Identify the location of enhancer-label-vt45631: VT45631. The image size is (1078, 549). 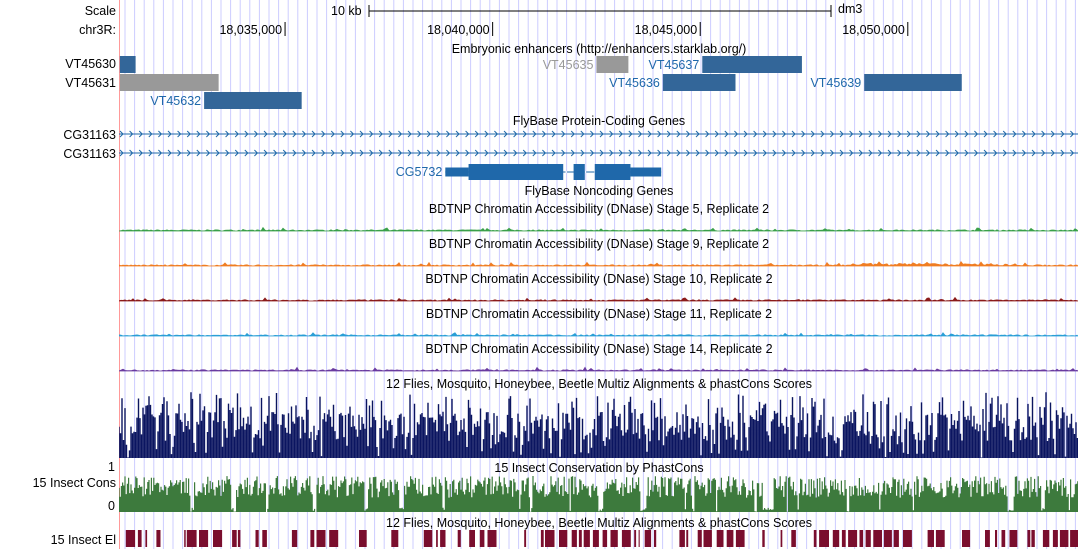
(90, 83).